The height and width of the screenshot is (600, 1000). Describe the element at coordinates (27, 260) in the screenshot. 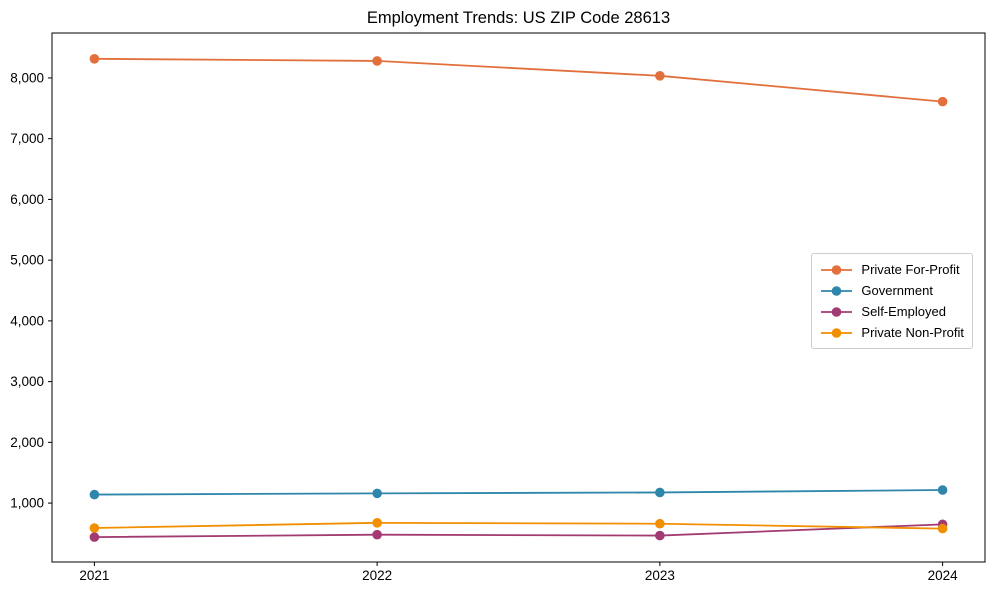

I see `y-tick-label: 5,000` at that location.